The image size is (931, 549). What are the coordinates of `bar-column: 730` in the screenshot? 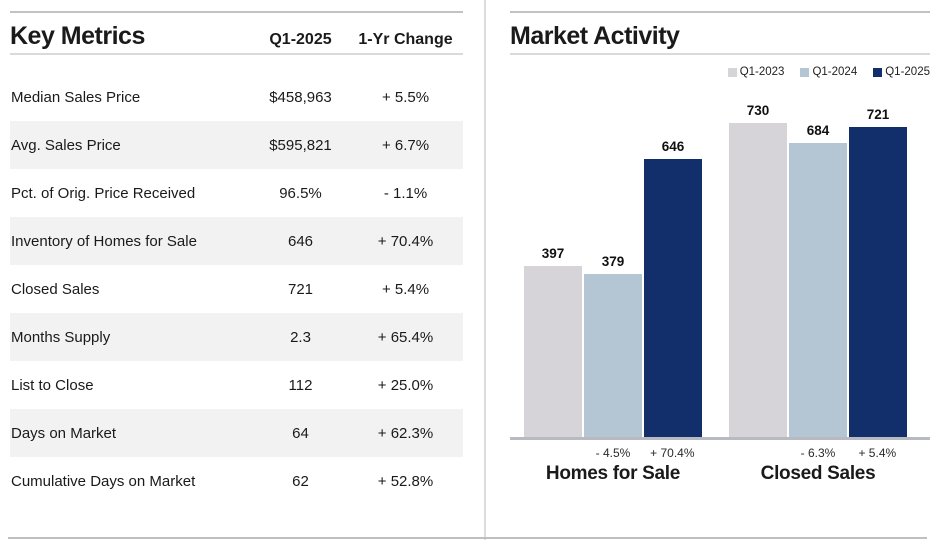 It's located at (758, 270).